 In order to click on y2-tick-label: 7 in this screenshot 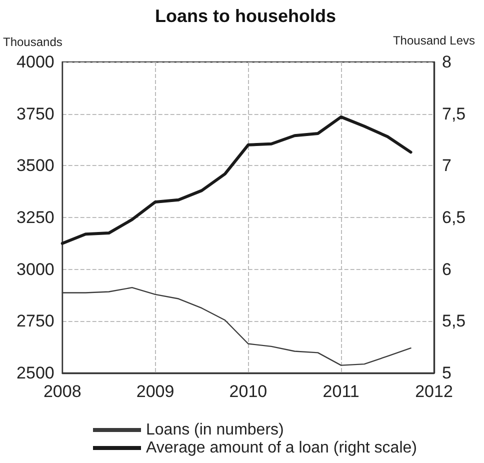, I will do `click(447, 166)`.